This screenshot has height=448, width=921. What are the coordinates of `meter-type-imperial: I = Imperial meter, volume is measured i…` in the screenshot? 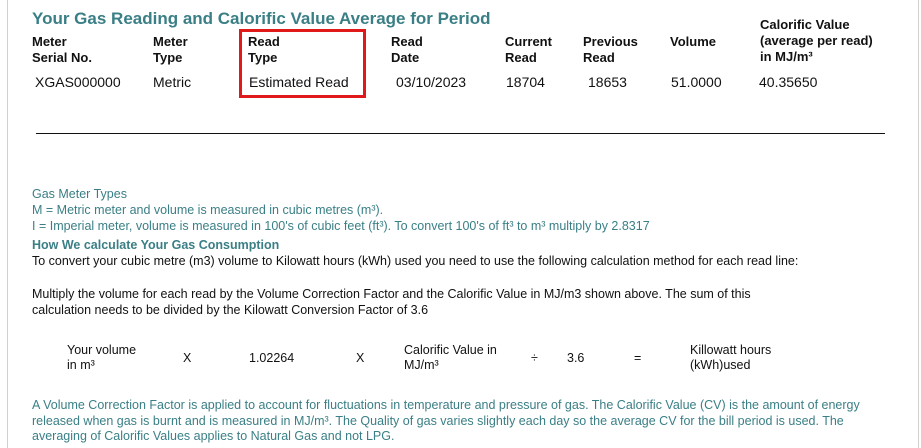 It's located at (341, 226).